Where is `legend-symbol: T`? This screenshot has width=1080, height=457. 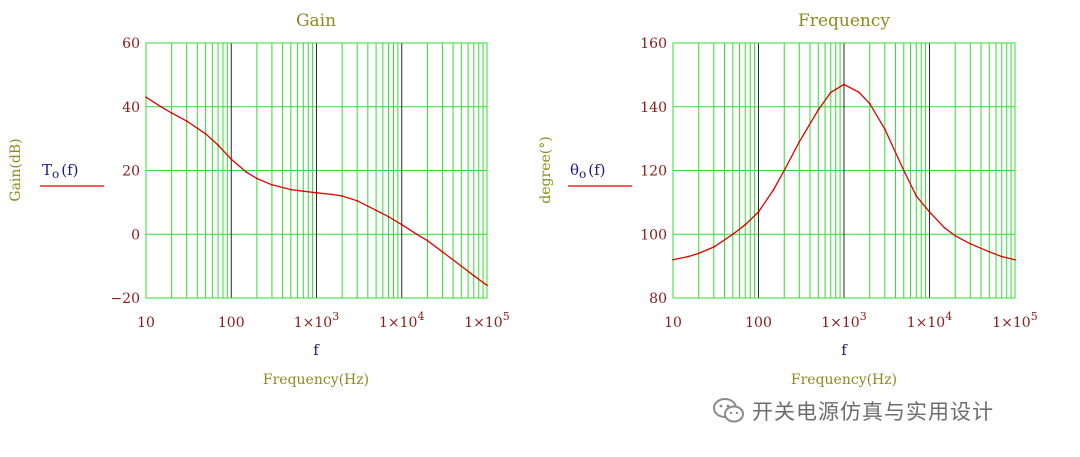 legend-symbol: T is located at coordinates (47, 170).